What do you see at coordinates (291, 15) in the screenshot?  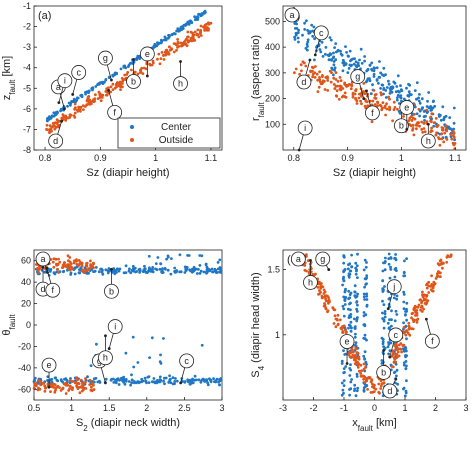 I see `annotation-label: a` at bounding box center [291, 15].